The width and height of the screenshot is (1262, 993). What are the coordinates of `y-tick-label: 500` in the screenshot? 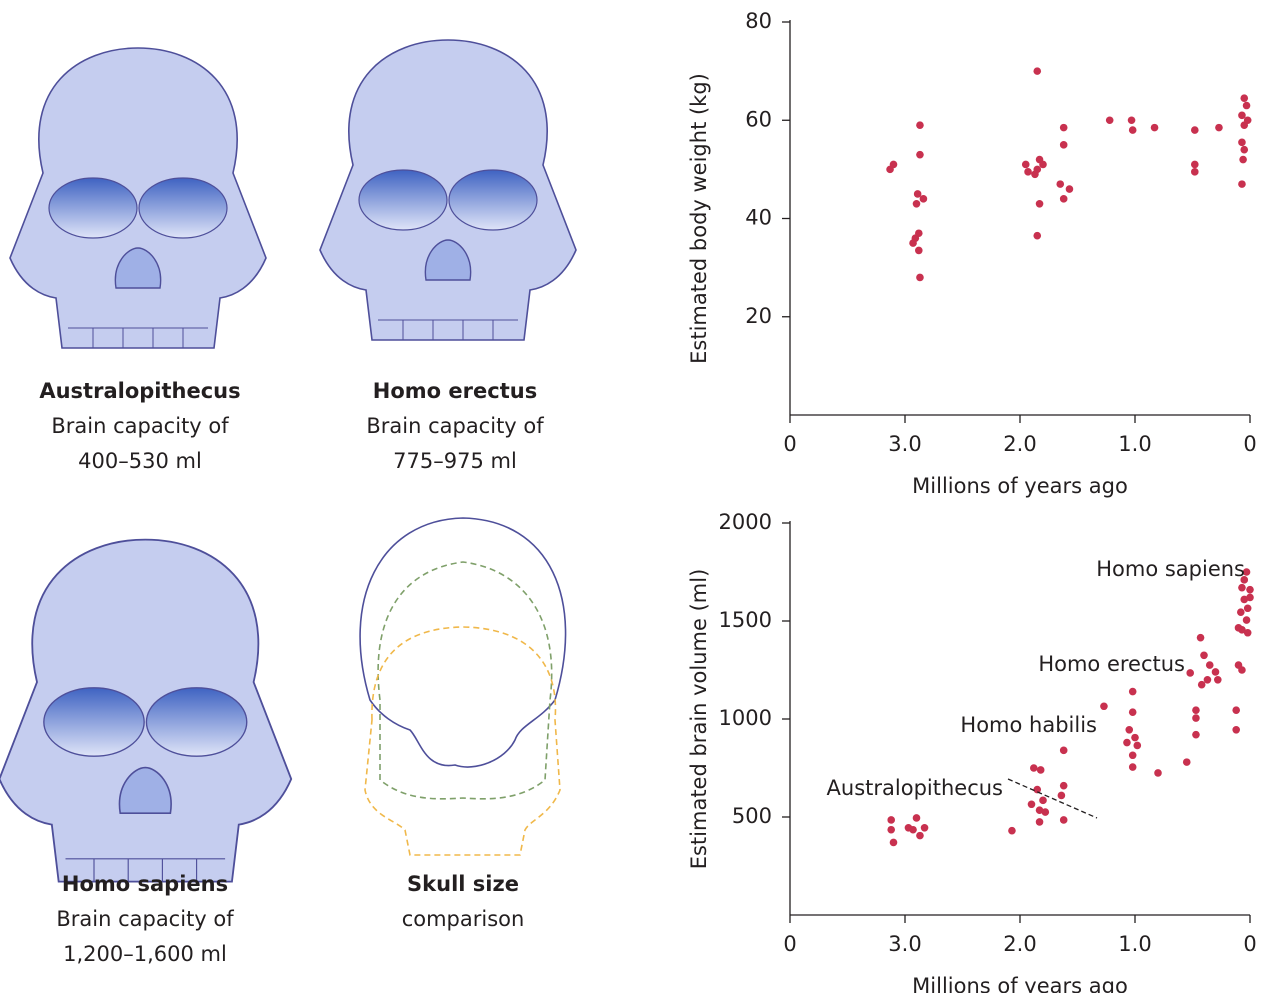 It's located at (752, 816).